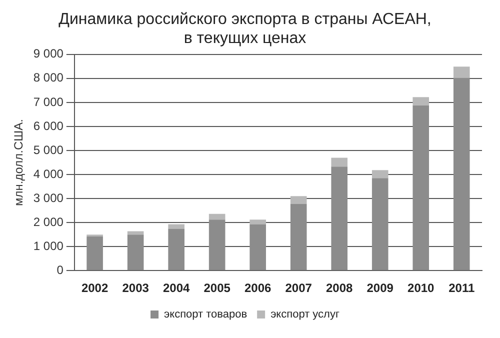 The height and width of the screenshot is (338, 500). I want to click on x-tick-label: 2009, so click(380, 288).